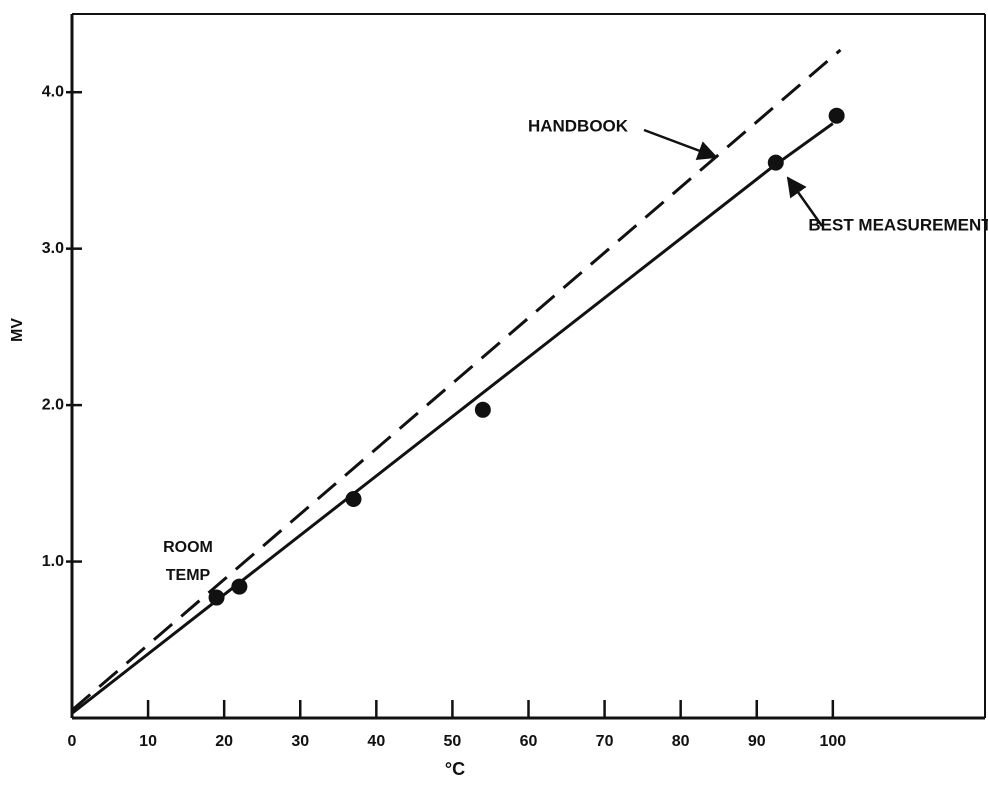 This screenshot has width=988, height=786. I want to click on annotation-temp: TEMP, so click(188, 575).